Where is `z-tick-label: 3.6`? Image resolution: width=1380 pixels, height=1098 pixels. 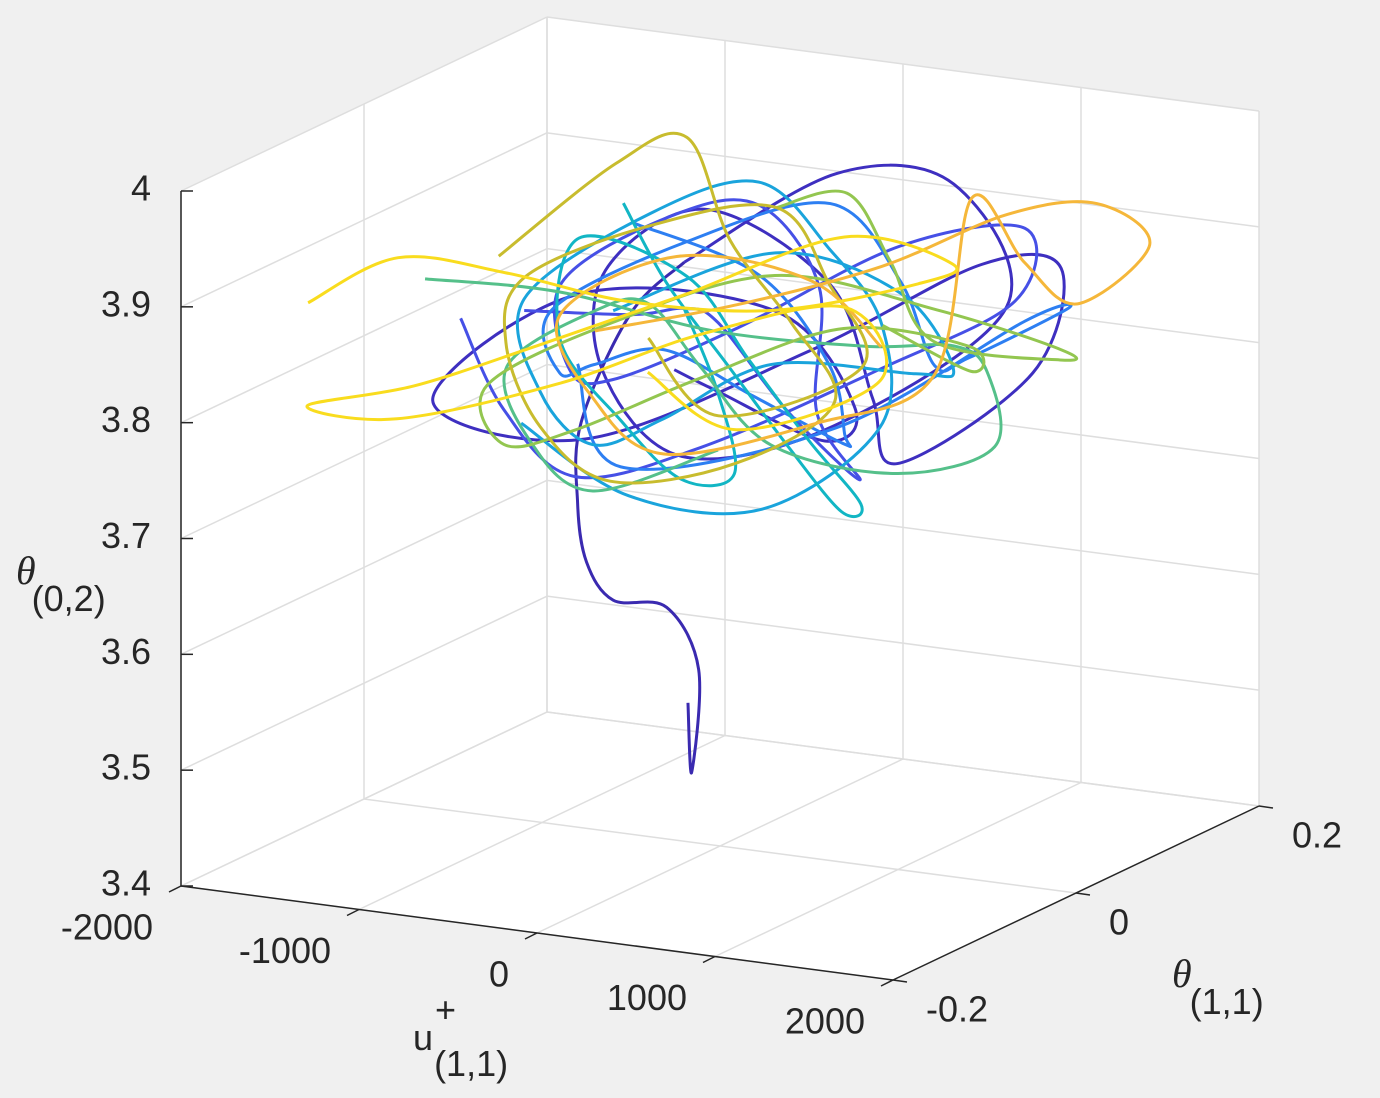
z-tick-label: 3.6 is located at coordinates (126, 651).